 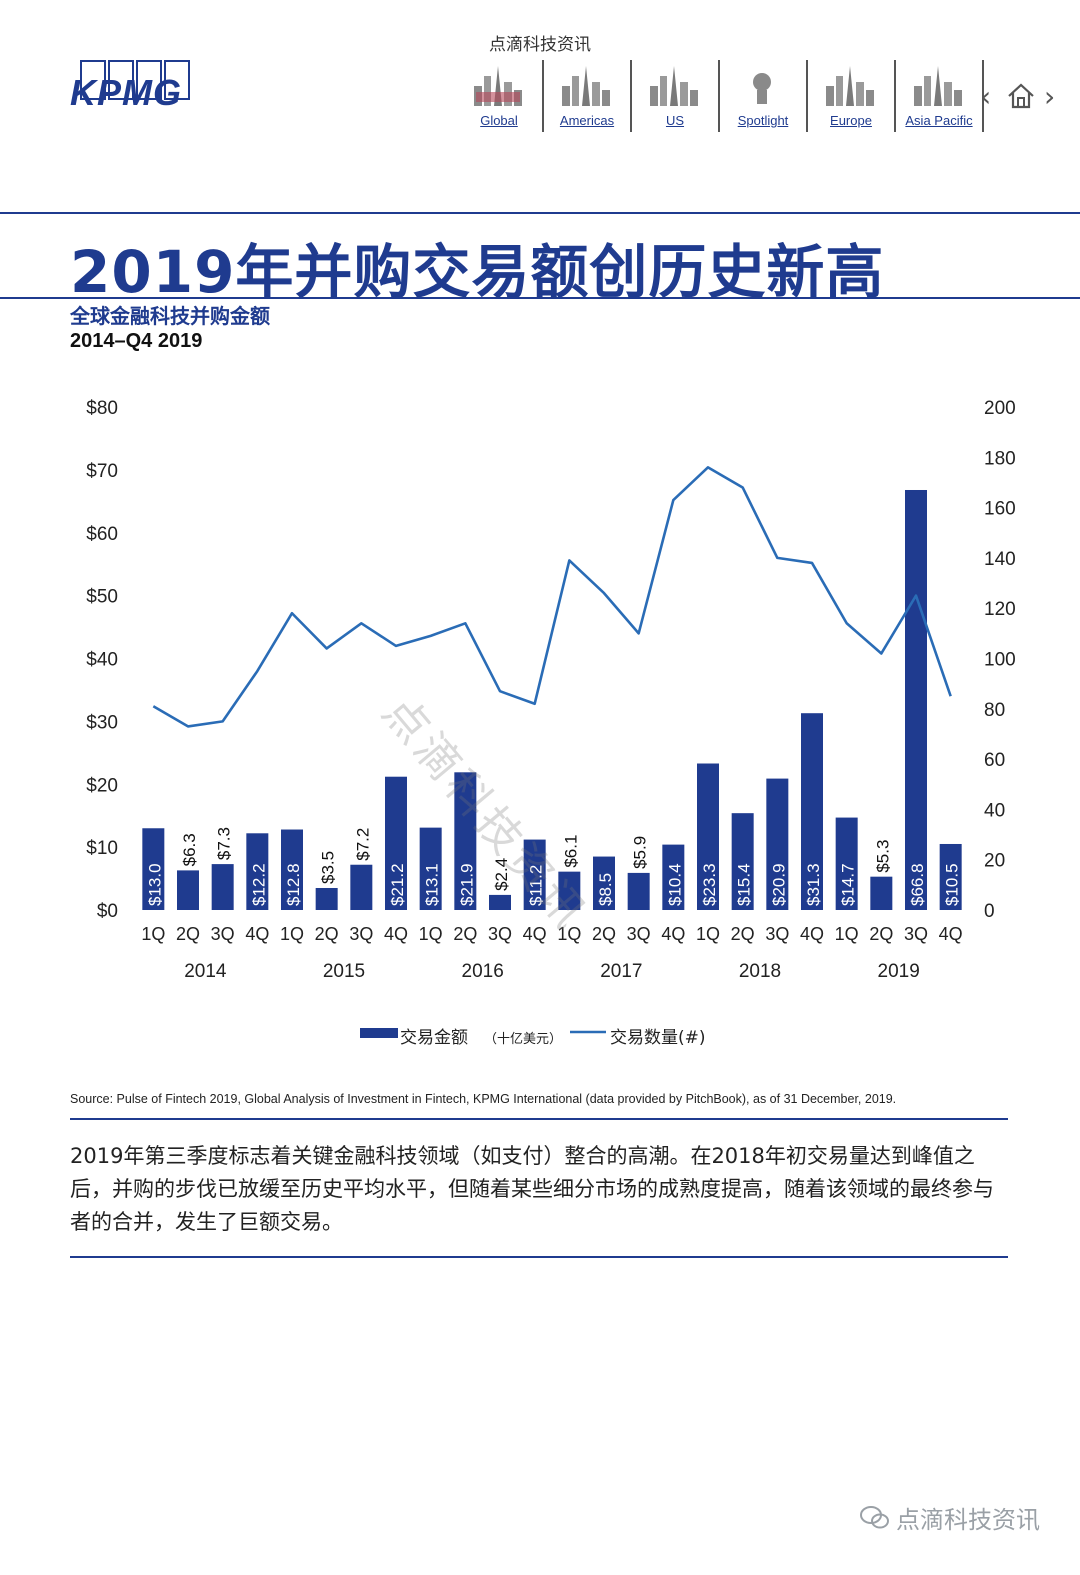 I want to click on logo-boxes, so click(x=135, y=82).